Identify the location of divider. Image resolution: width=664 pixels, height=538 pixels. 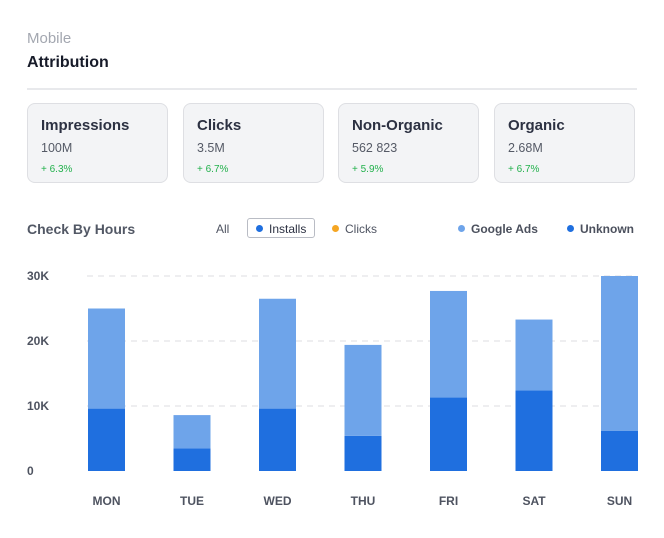
(332, 89).